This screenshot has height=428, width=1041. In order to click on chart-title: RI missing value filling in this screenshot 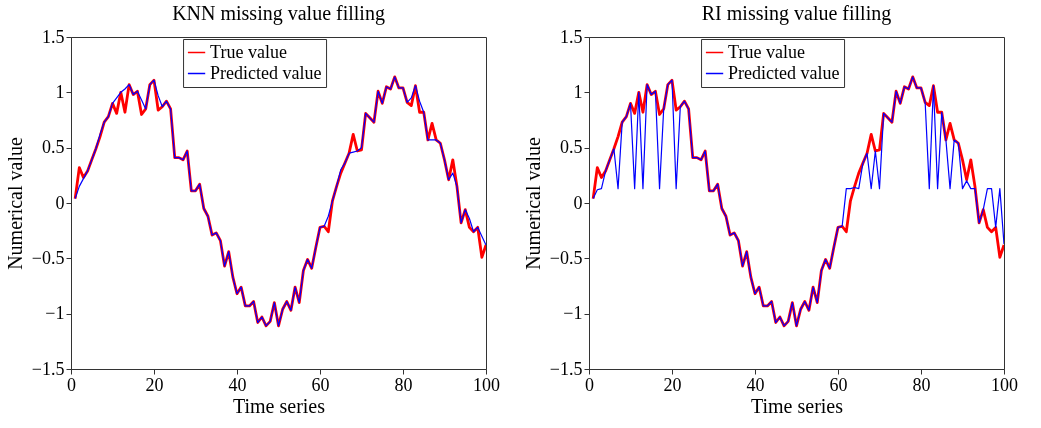, I will do `click(796, 13)`.